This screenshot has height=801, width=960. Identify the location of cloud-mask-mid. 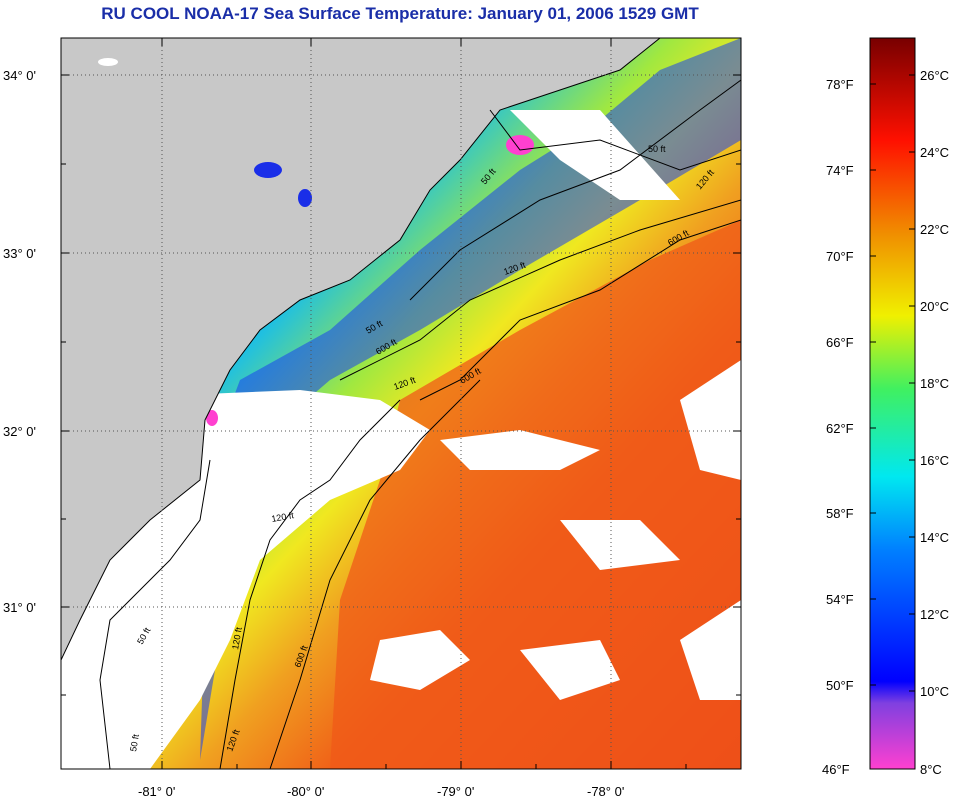
(620, 545).